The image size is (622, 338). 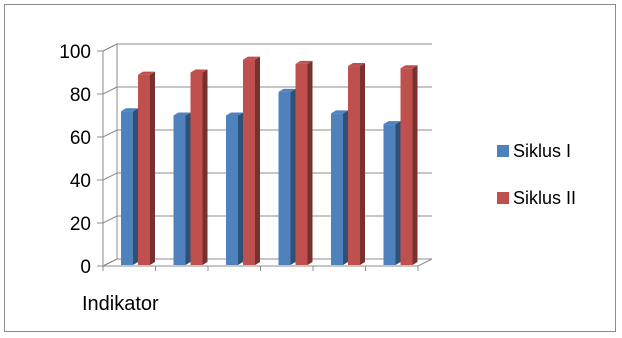 I want to click on y-tick-label: 100, so click(x=75, y=52).